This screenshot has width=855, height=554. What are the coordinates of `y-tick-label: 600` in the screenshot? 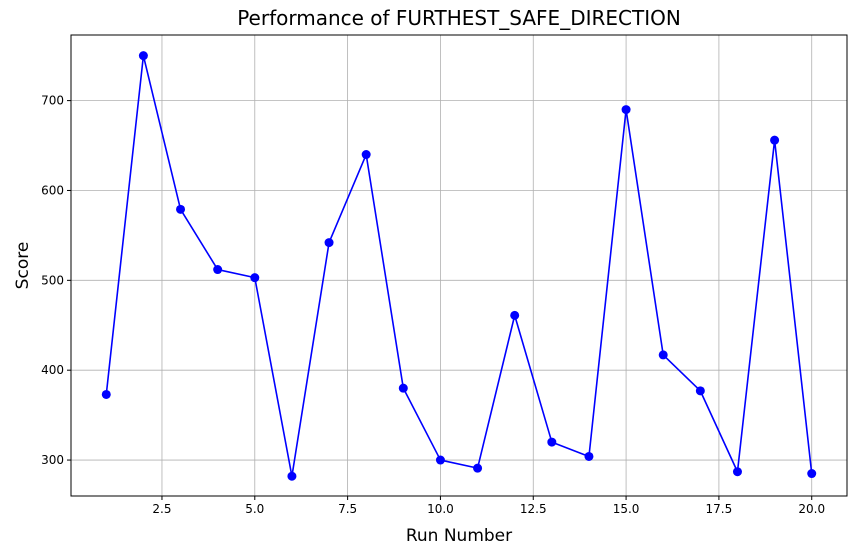 It's located at (52, 190).